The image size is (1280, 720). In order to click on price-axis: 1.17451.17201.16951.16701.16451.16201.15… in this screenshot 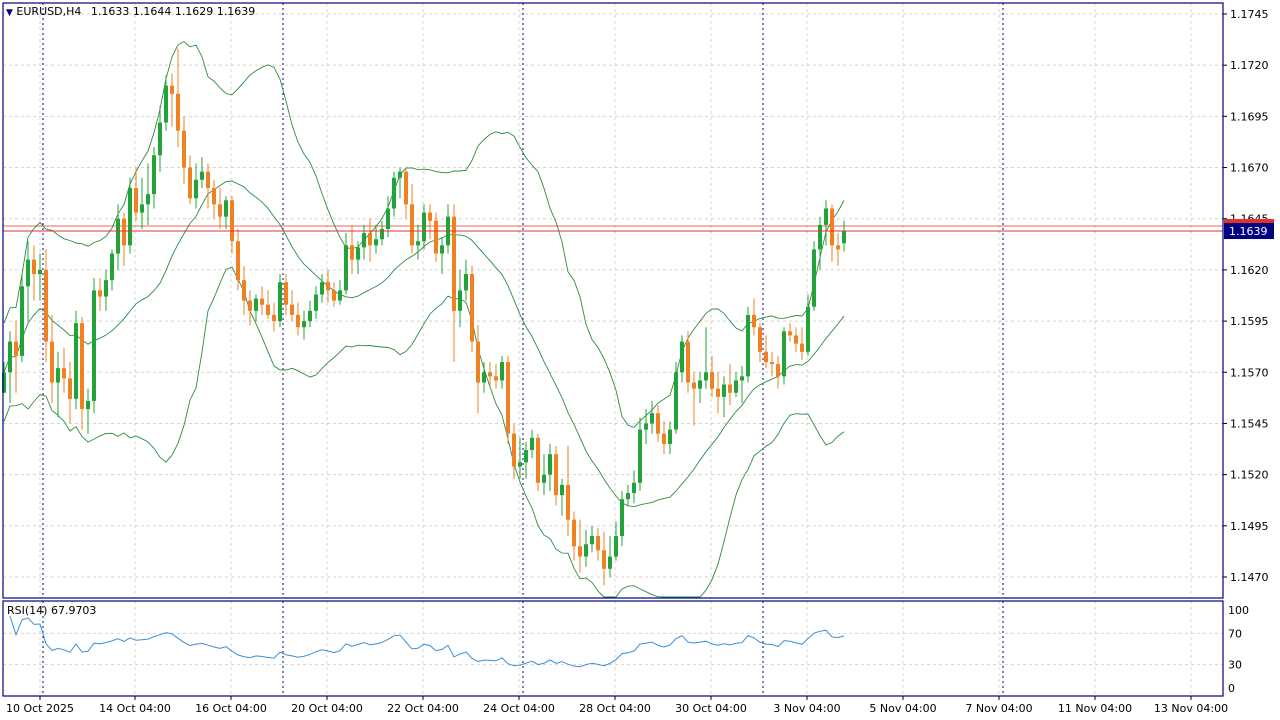, I will do `click(1246, 296)`.